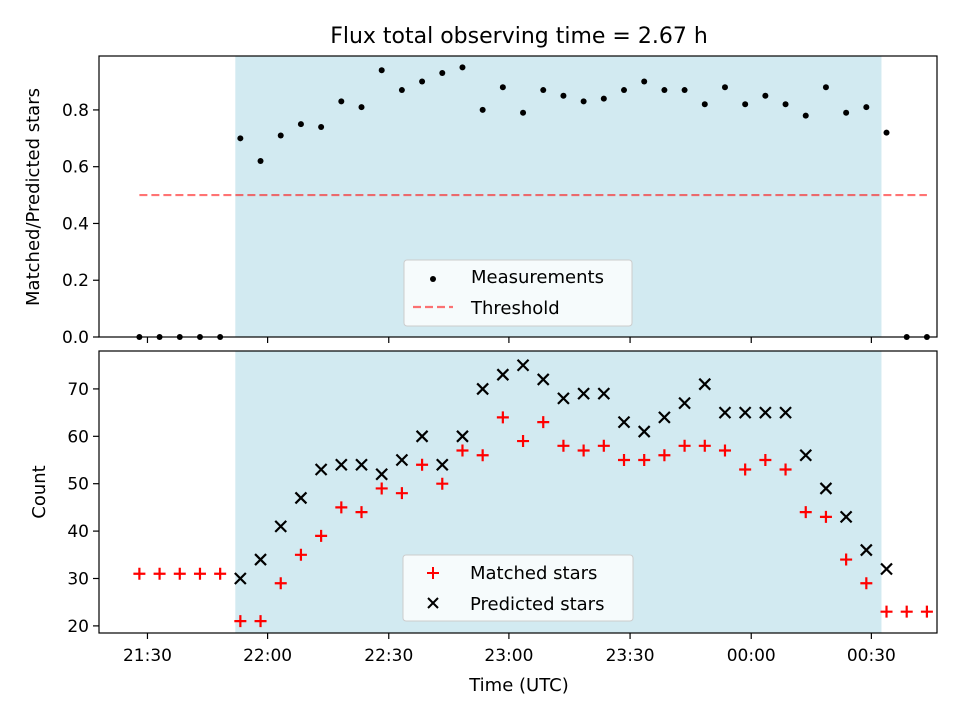 The image size is (960, 720). Describe the element at coordinates (388, 656) in the screenshot. I see `time-x-tick-label: 22:30` at that location.